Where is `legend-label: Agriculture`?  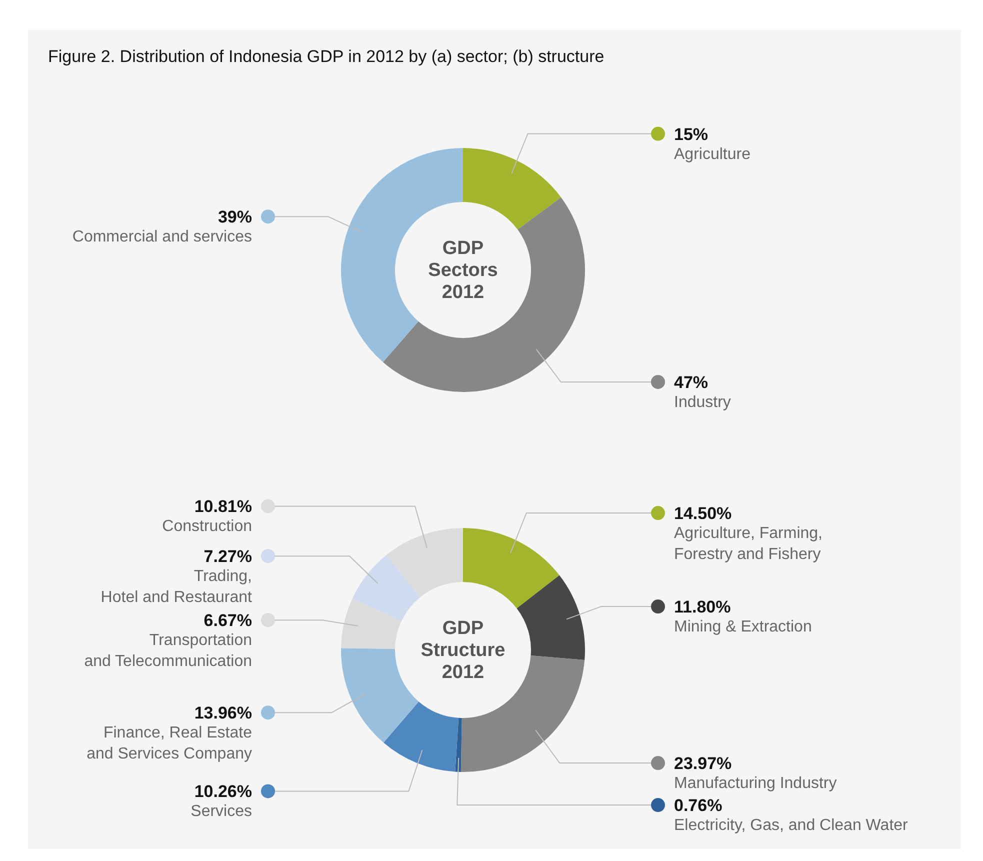
legend-label: Agriculture is located at coordinates (712, 154).